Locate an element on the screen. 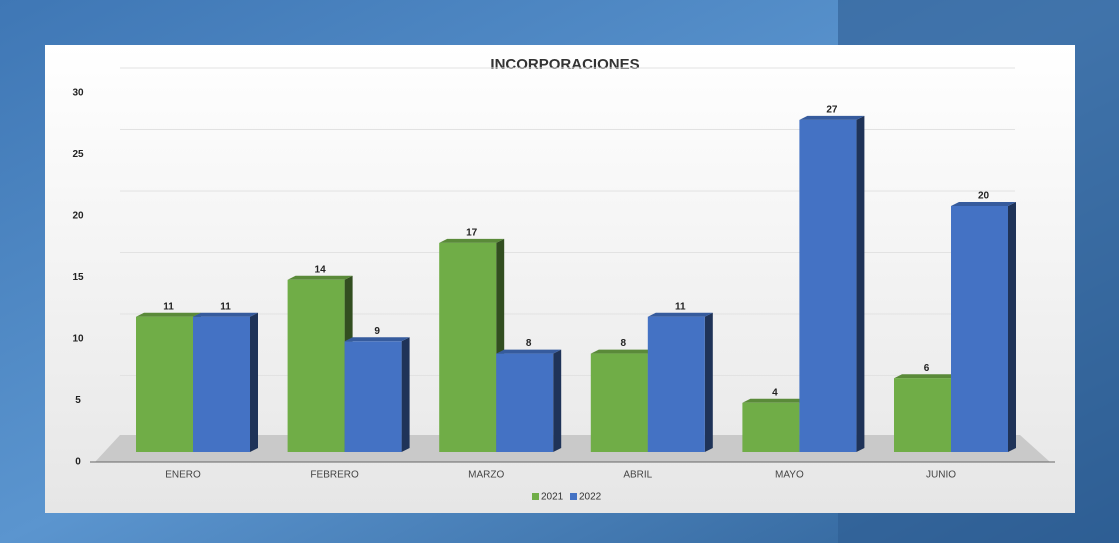  data-label: 4 is located at coordinates (775, 392).